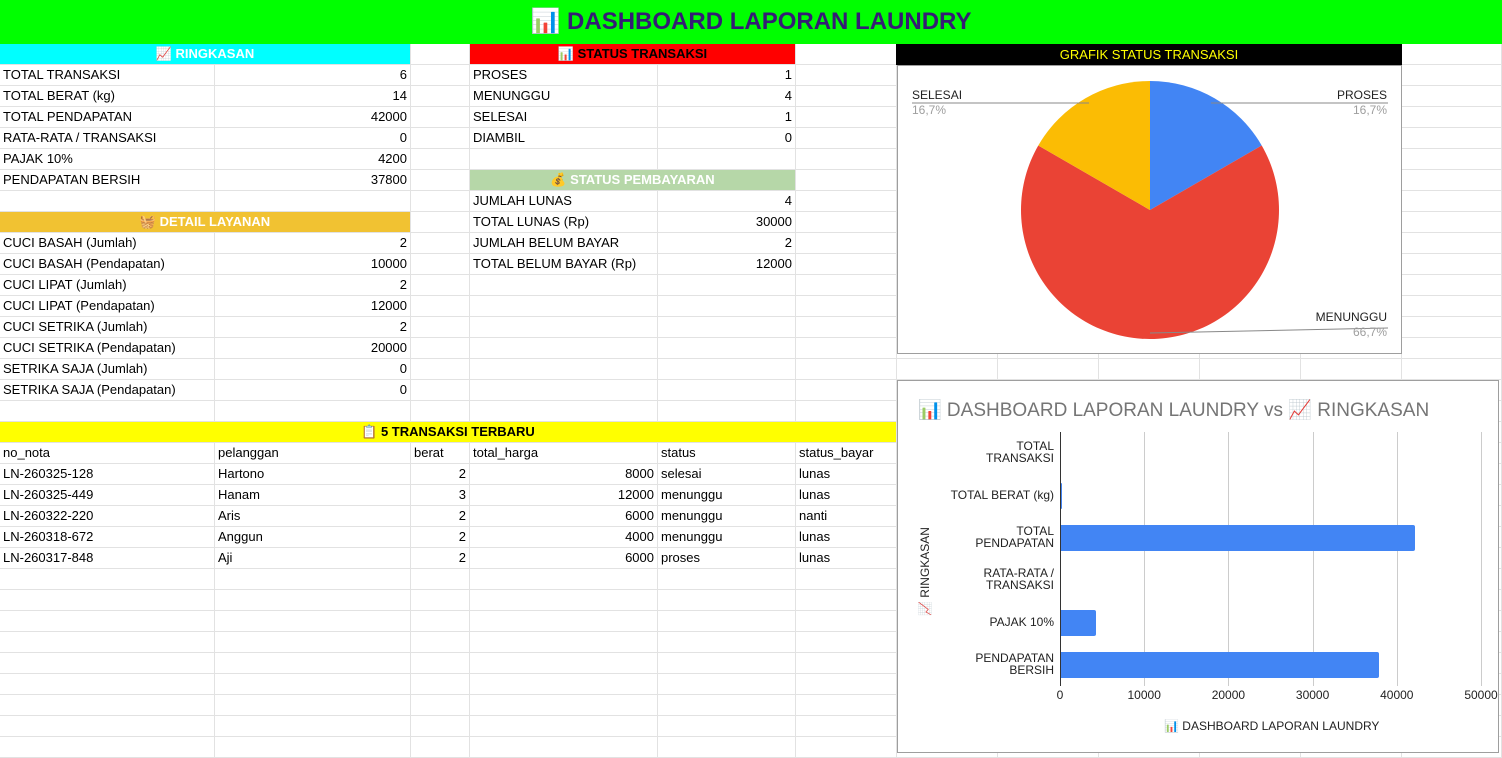  What do you see at coordinates (107, 75) in the screenshot?
I see `ringkasan-label: TOTAL TRANSAKSI` at bounding box center [107, 75].